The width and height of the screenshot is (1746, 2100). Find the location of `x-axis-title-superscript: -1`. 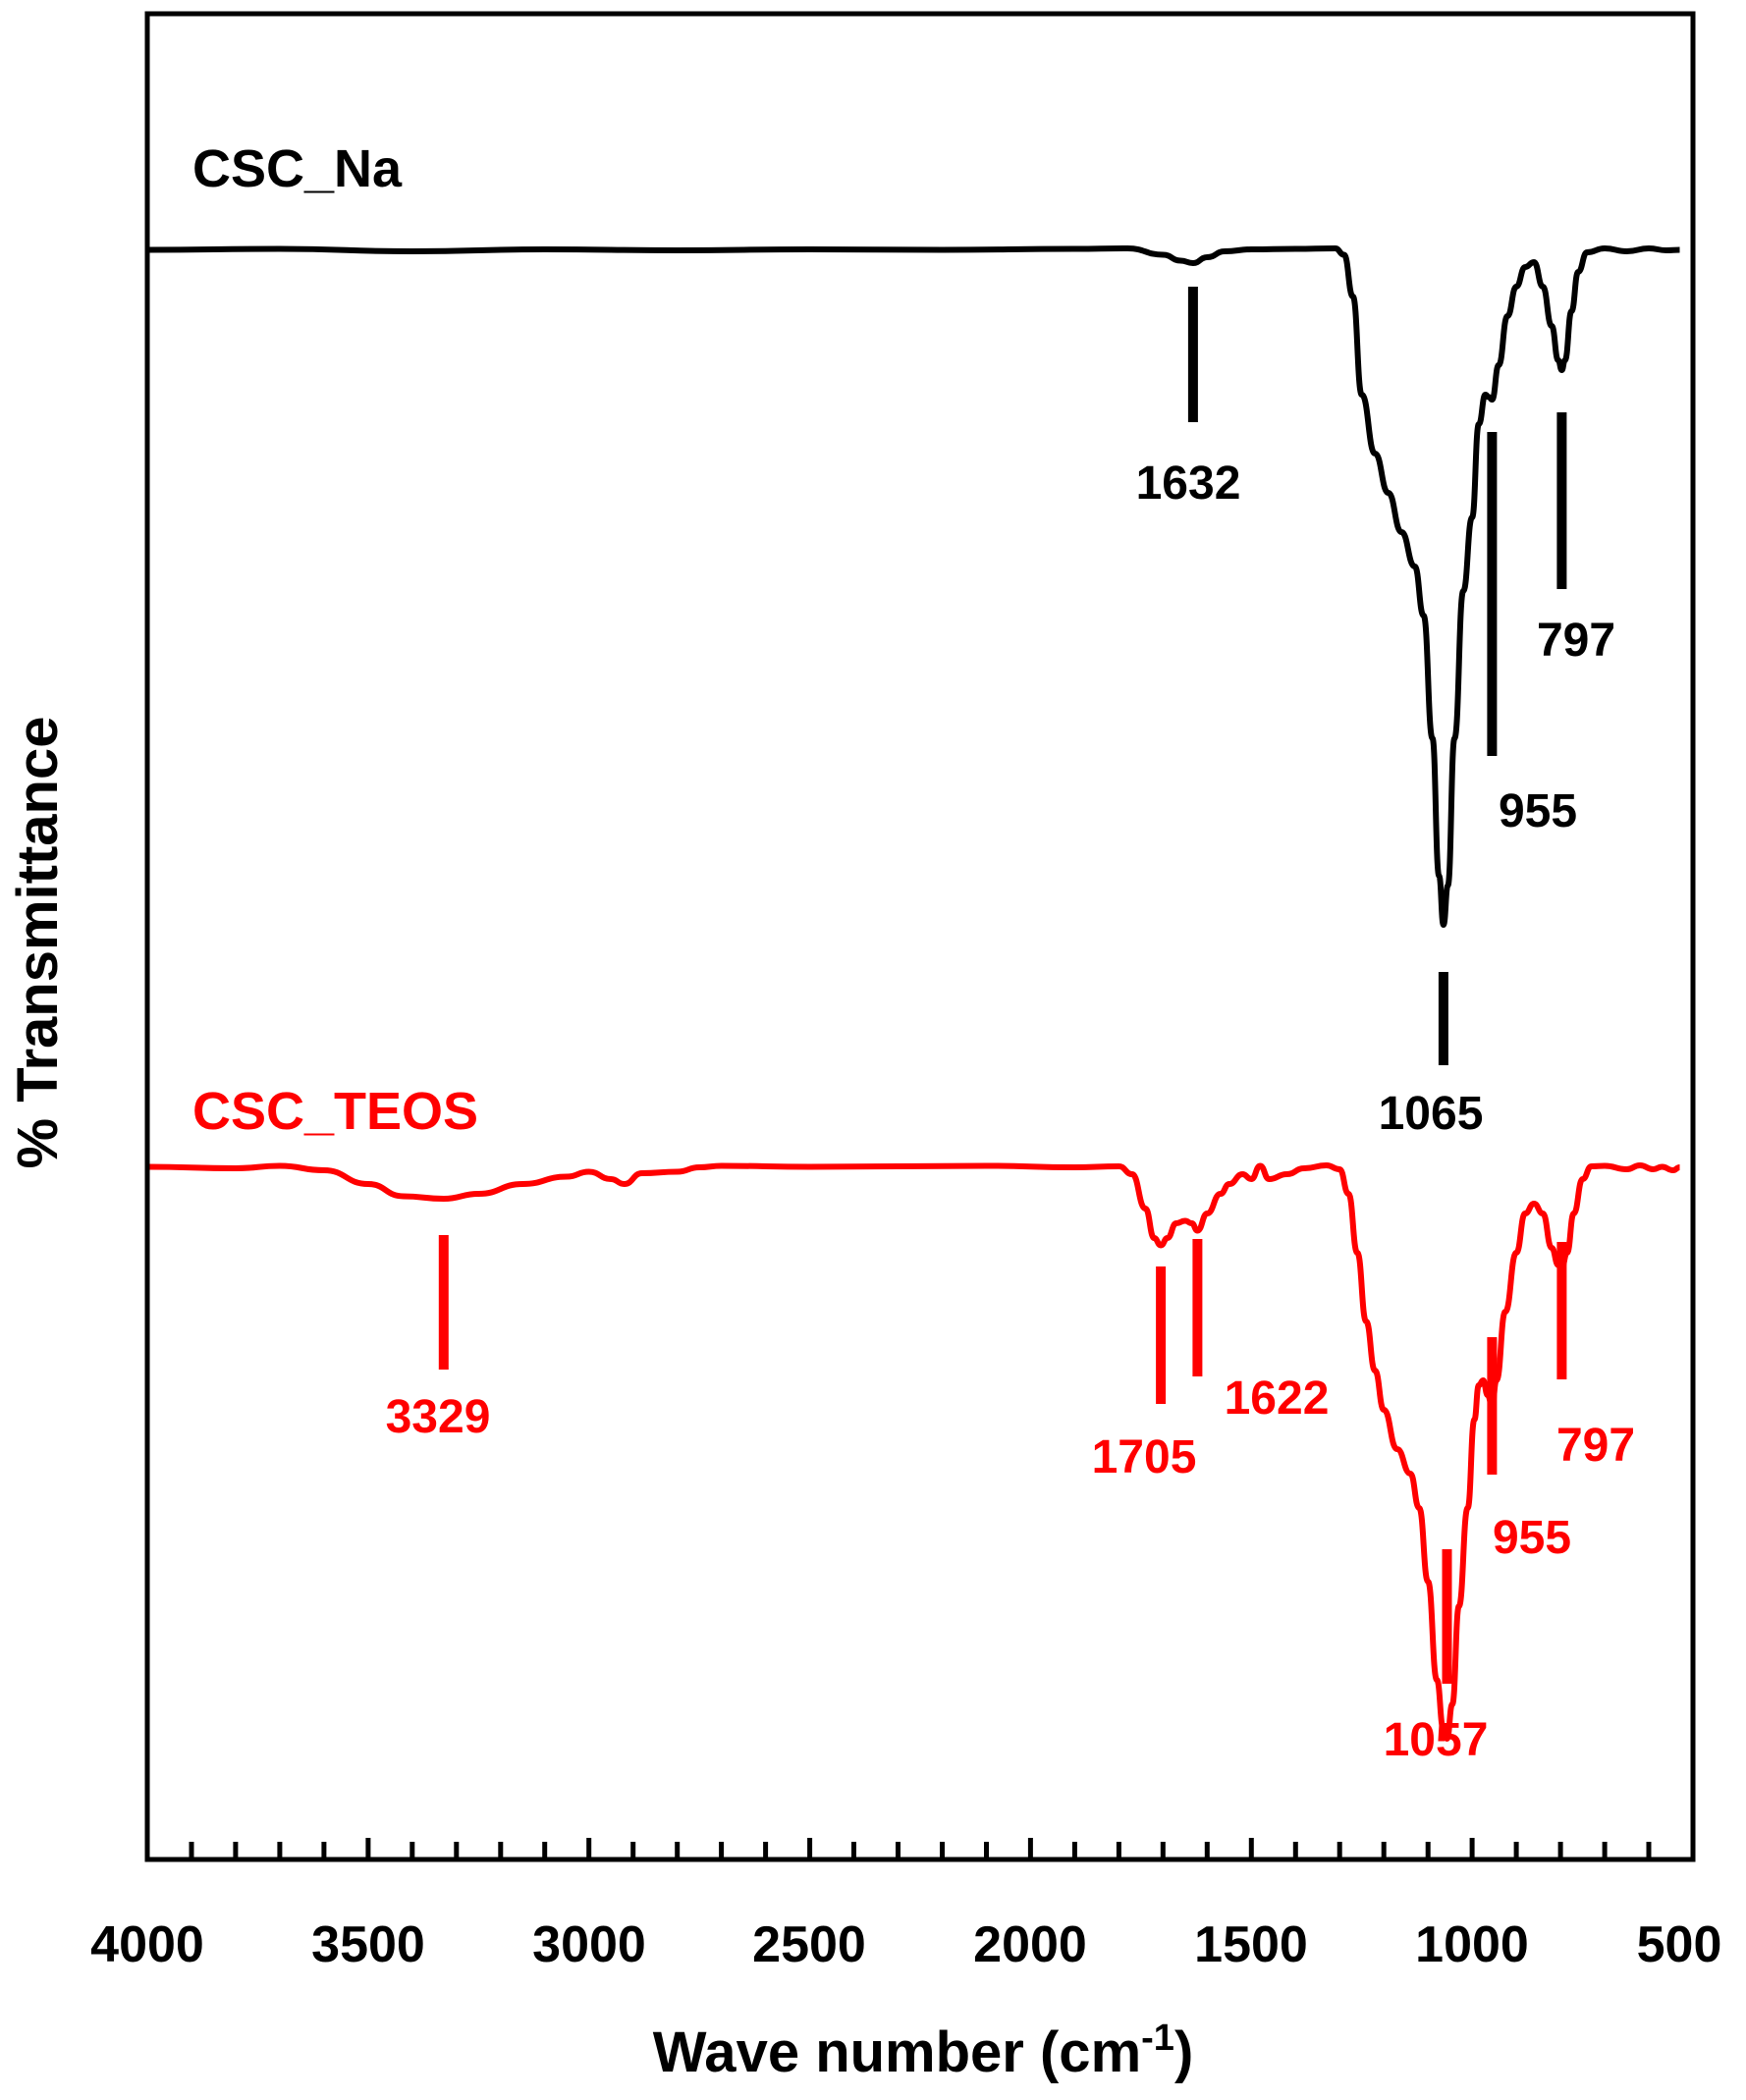

x-axis-title-superscript: -1 is located at coordinates (1157, 2038).